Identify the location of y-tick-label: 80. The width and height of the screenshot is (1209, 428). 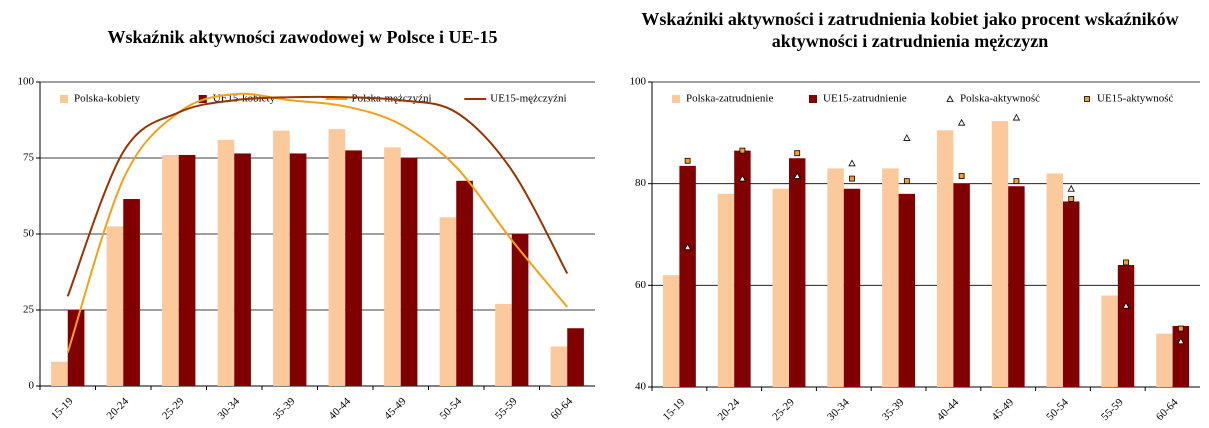
(641, 183).